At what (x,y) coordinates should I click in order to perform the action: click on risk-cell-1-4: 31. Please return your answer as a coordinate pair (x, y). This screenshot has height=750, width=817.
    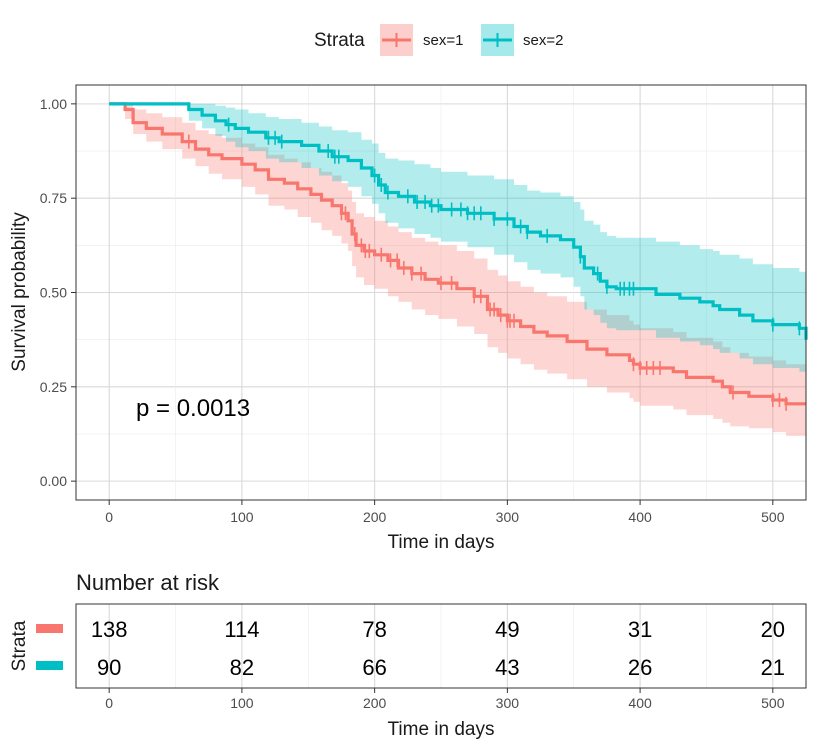
    Looking at the image, I should click on (640, 629).